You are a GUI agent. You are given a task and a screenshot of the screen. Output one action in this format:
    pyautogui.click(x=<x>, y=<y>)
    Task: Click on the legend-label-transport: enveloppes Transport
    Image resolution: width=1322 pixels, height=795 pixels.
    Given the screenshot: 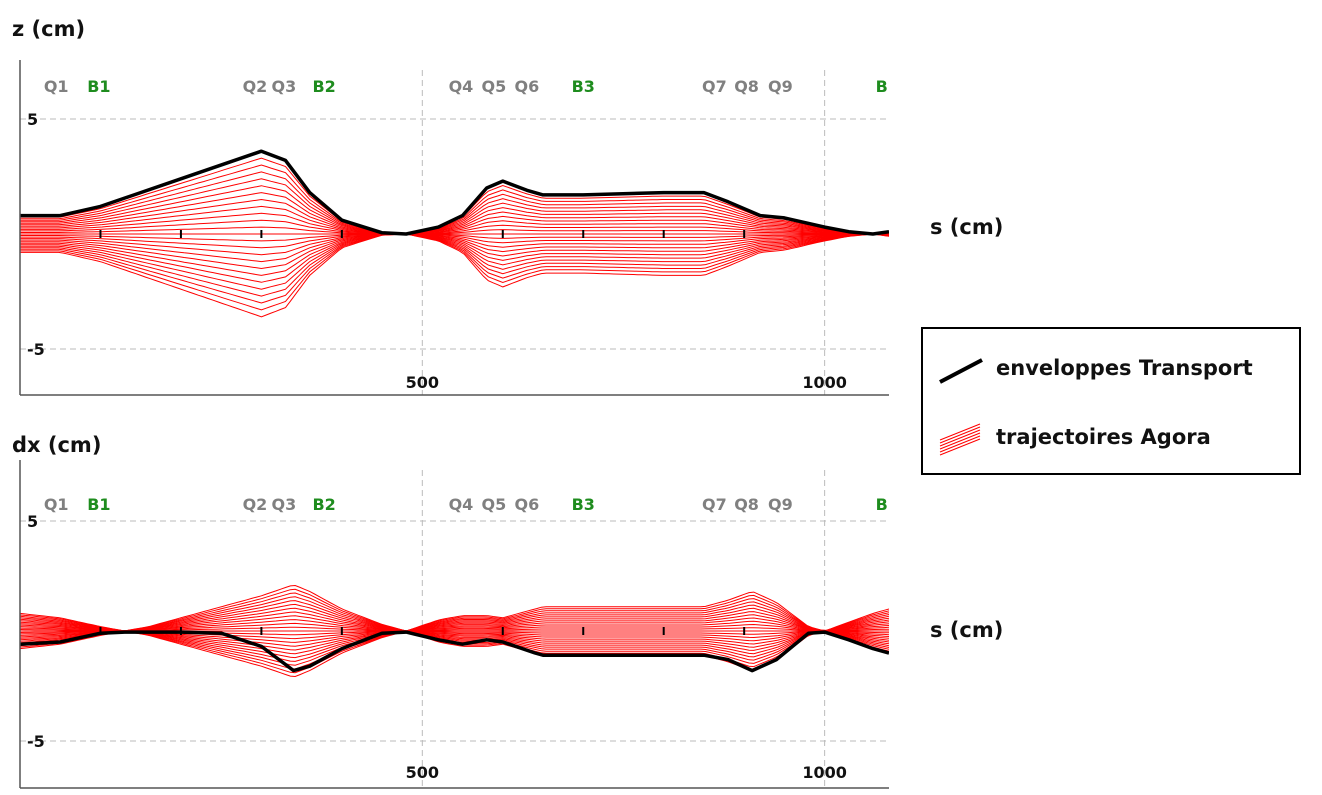 What is the action you would take?
    pyautogui.click(x=1124, y=368)
    